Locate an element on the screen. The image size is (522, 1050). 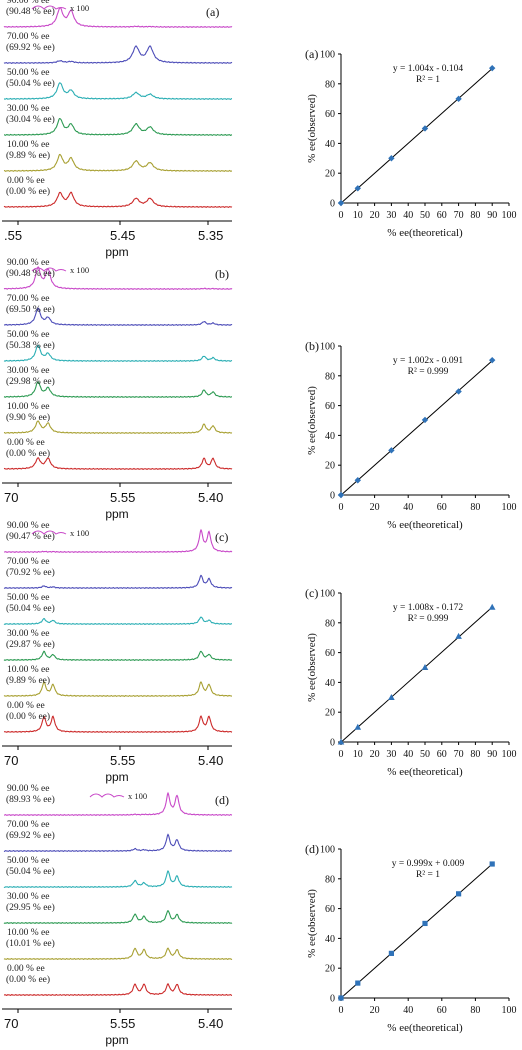
trace-observed-label: (30.04 % ee) is located at coordinates (30, 119).